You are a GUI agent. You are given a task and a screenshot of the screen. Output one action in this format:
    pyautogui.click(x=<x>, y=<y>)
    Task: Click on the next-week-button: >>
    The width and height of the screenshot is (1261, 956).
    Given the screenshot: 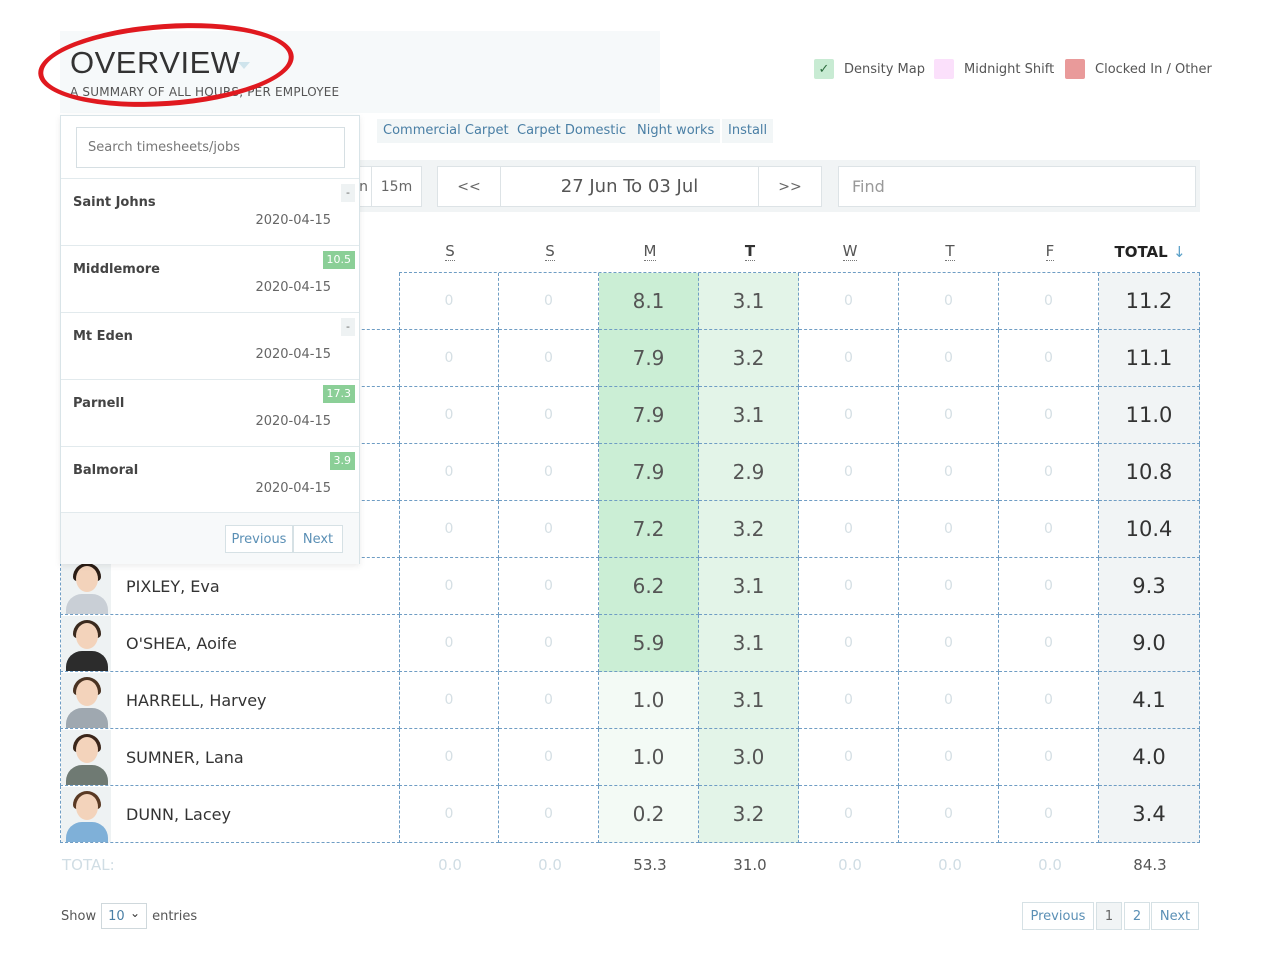 What is the action you would take?
    pyautogui.click(x=790, y=186)
    